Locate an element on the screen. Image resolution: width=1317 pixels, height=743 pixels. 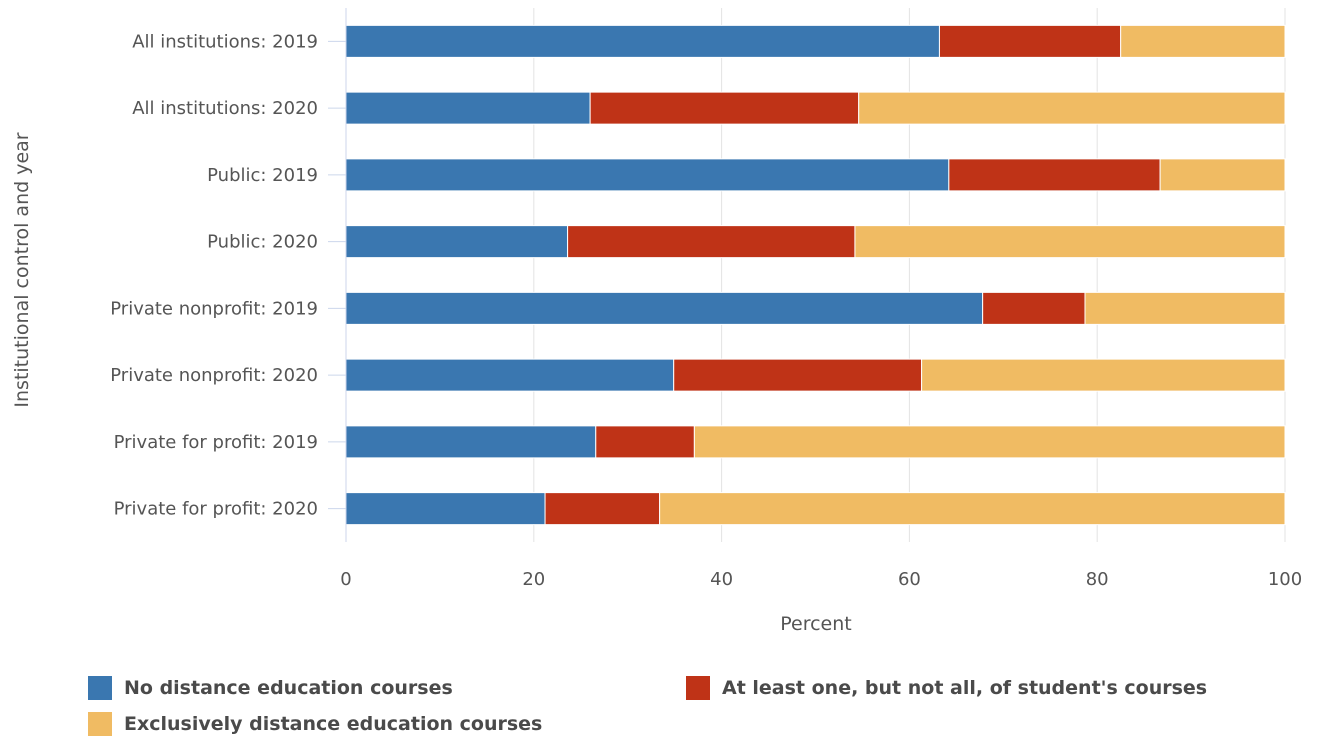
y-tick-label: Private for profit: 2020 is located at coordinates (216, 509).